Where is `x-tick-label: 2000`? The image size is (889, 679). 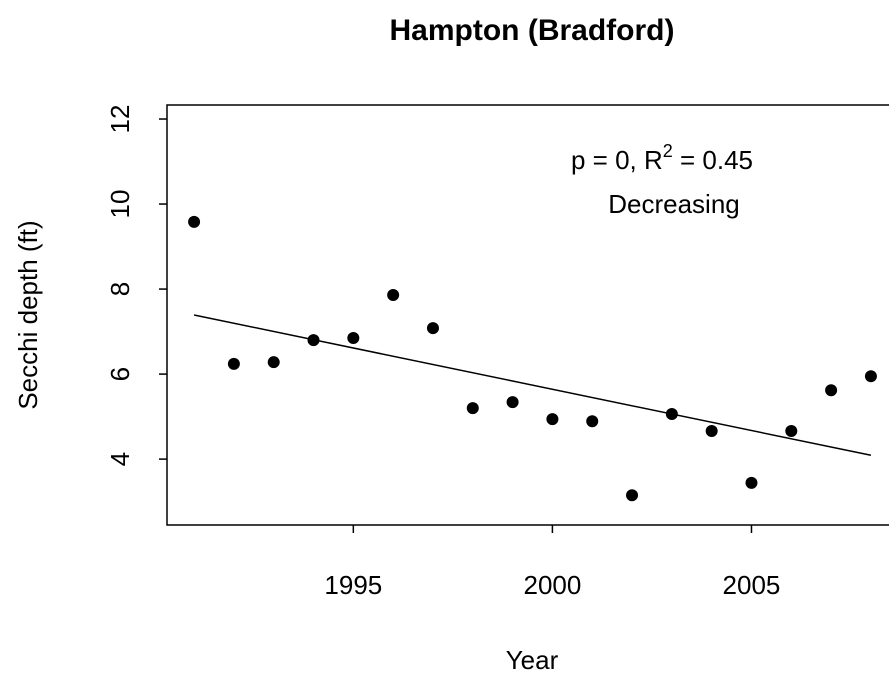
x-tick-label: 2000 is located at coordinates (552, 585).